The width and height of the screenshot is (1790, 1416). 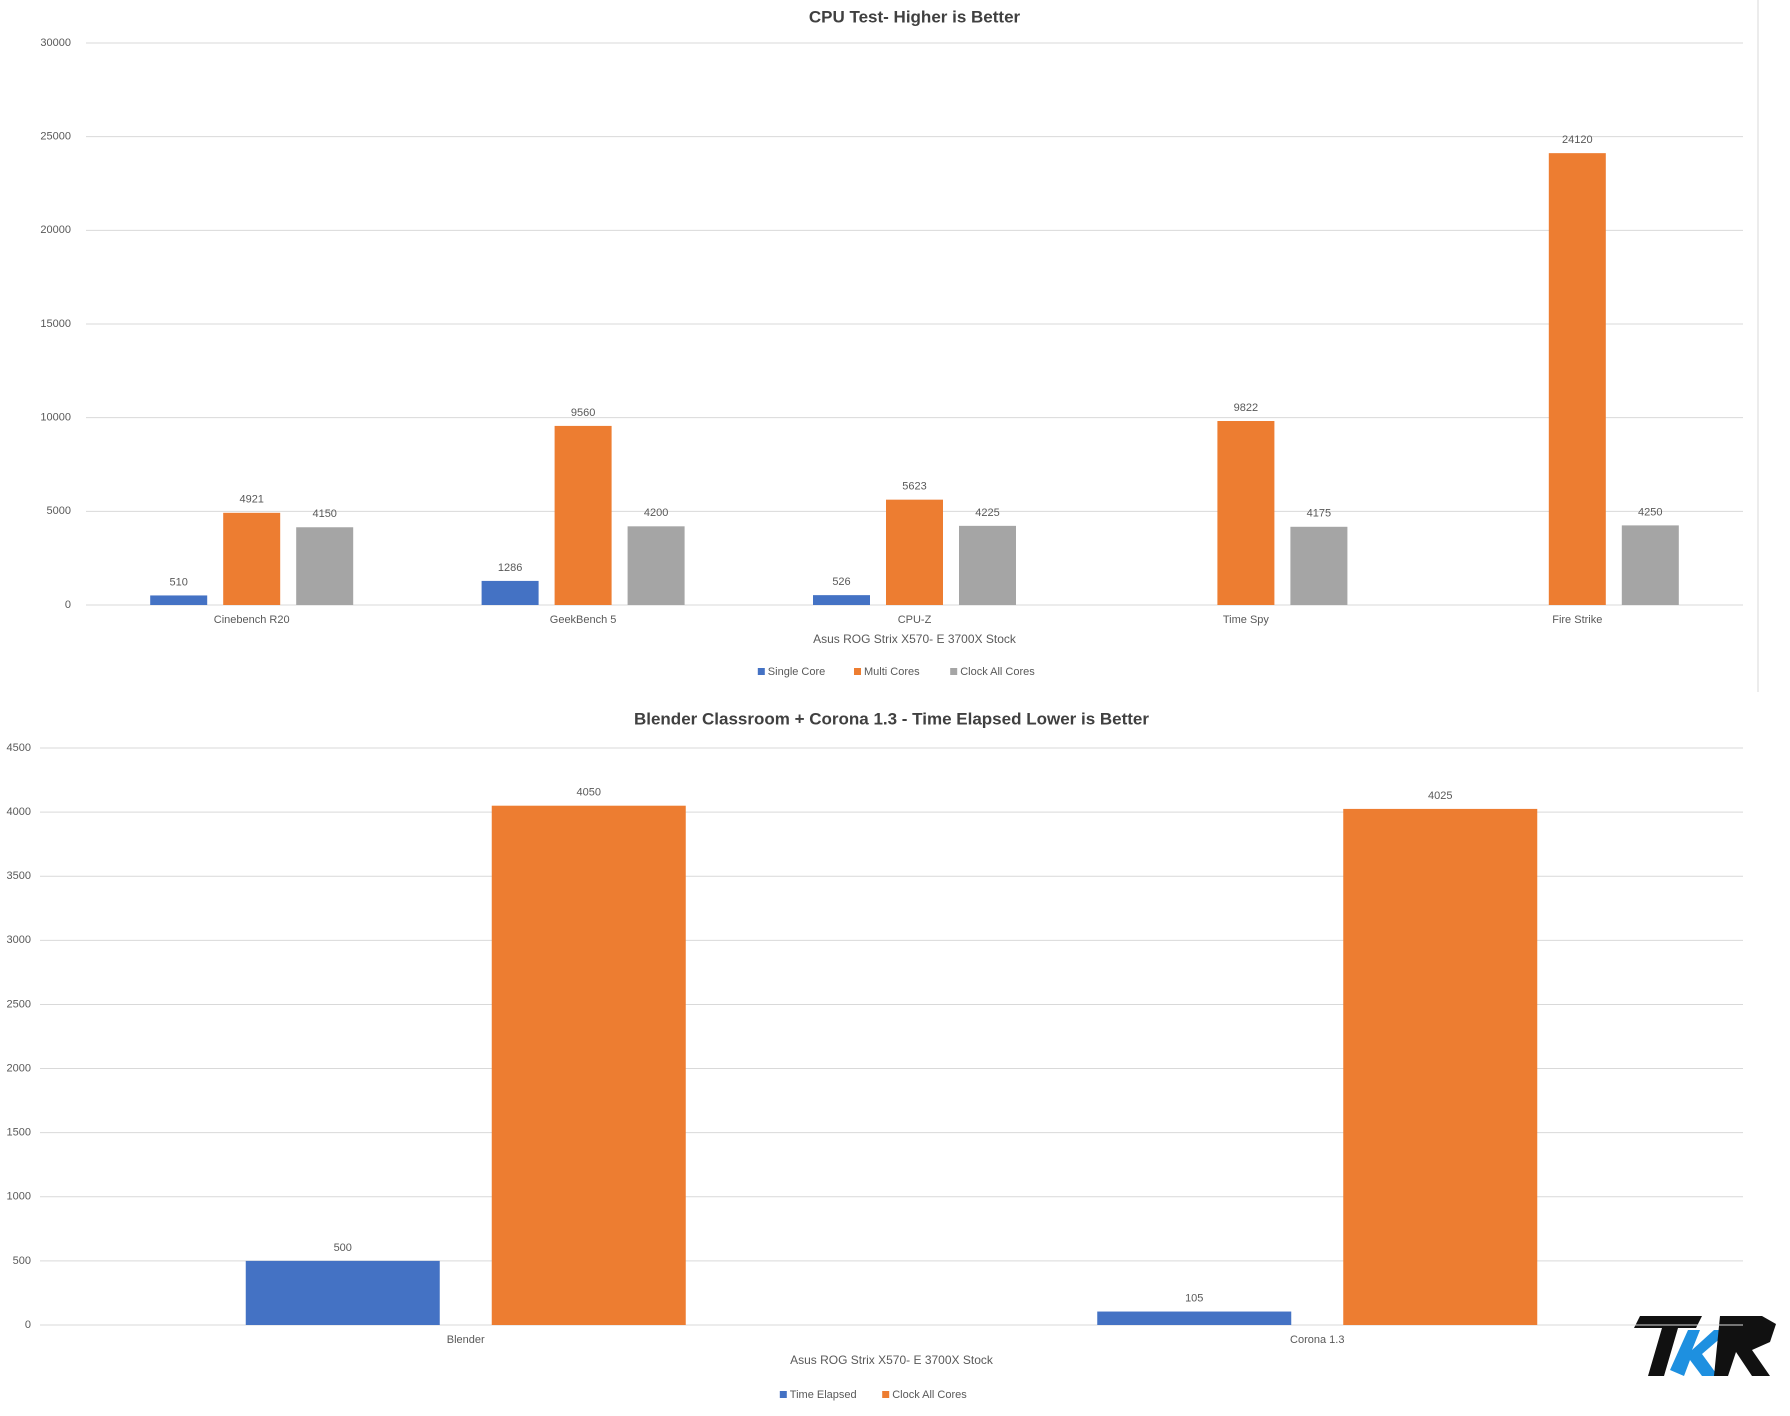 I want to click on y-tick-label: 15000, so click(x=55, y=324).